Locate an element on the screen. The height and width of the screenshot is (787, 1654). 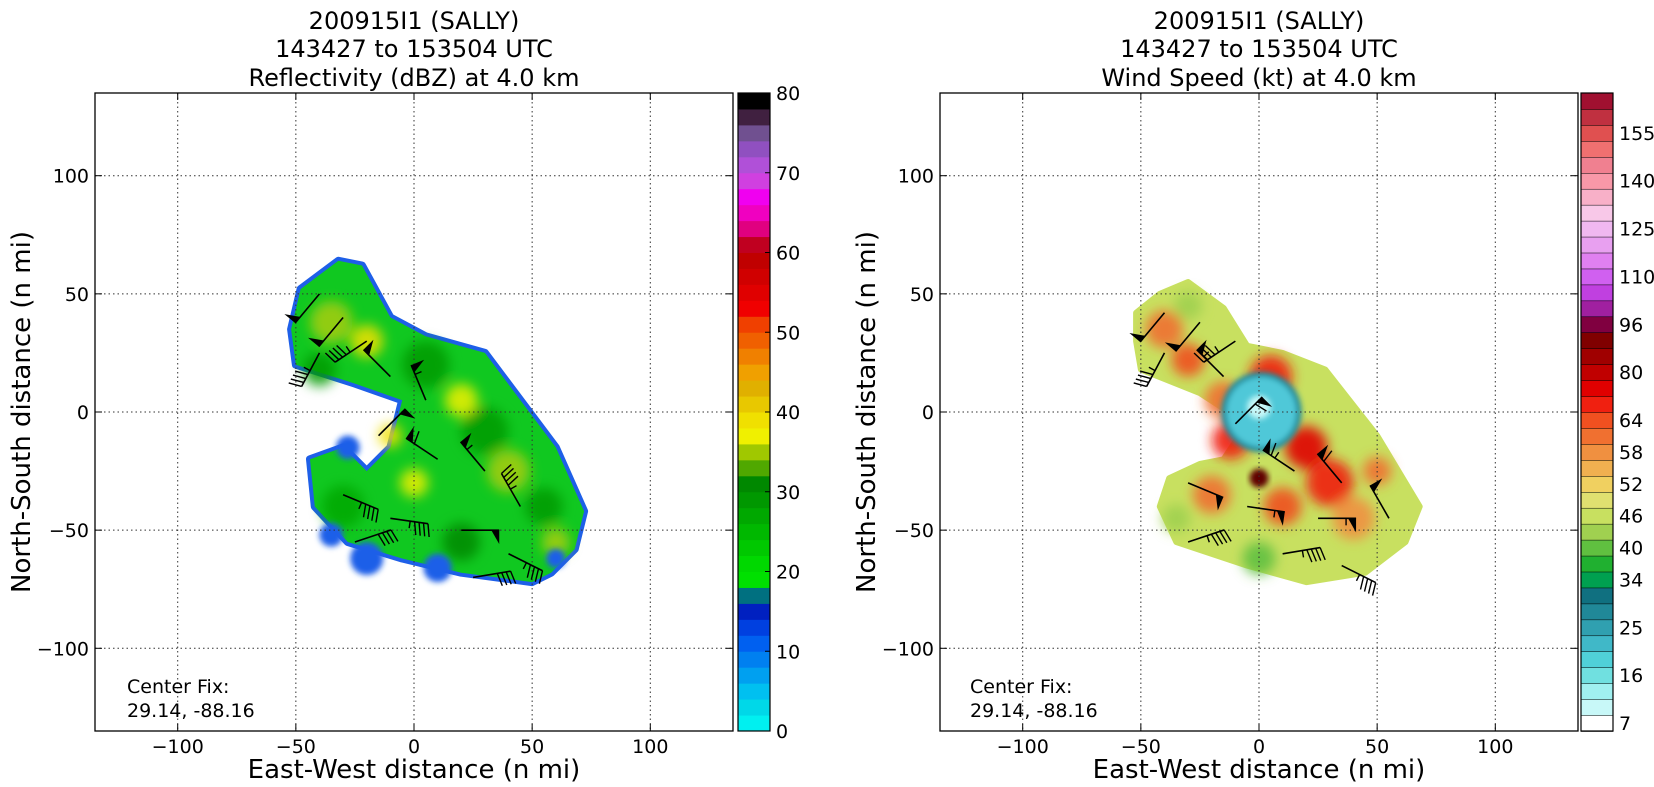
y-tick-label: 50 is located at coordinates (77, 295).